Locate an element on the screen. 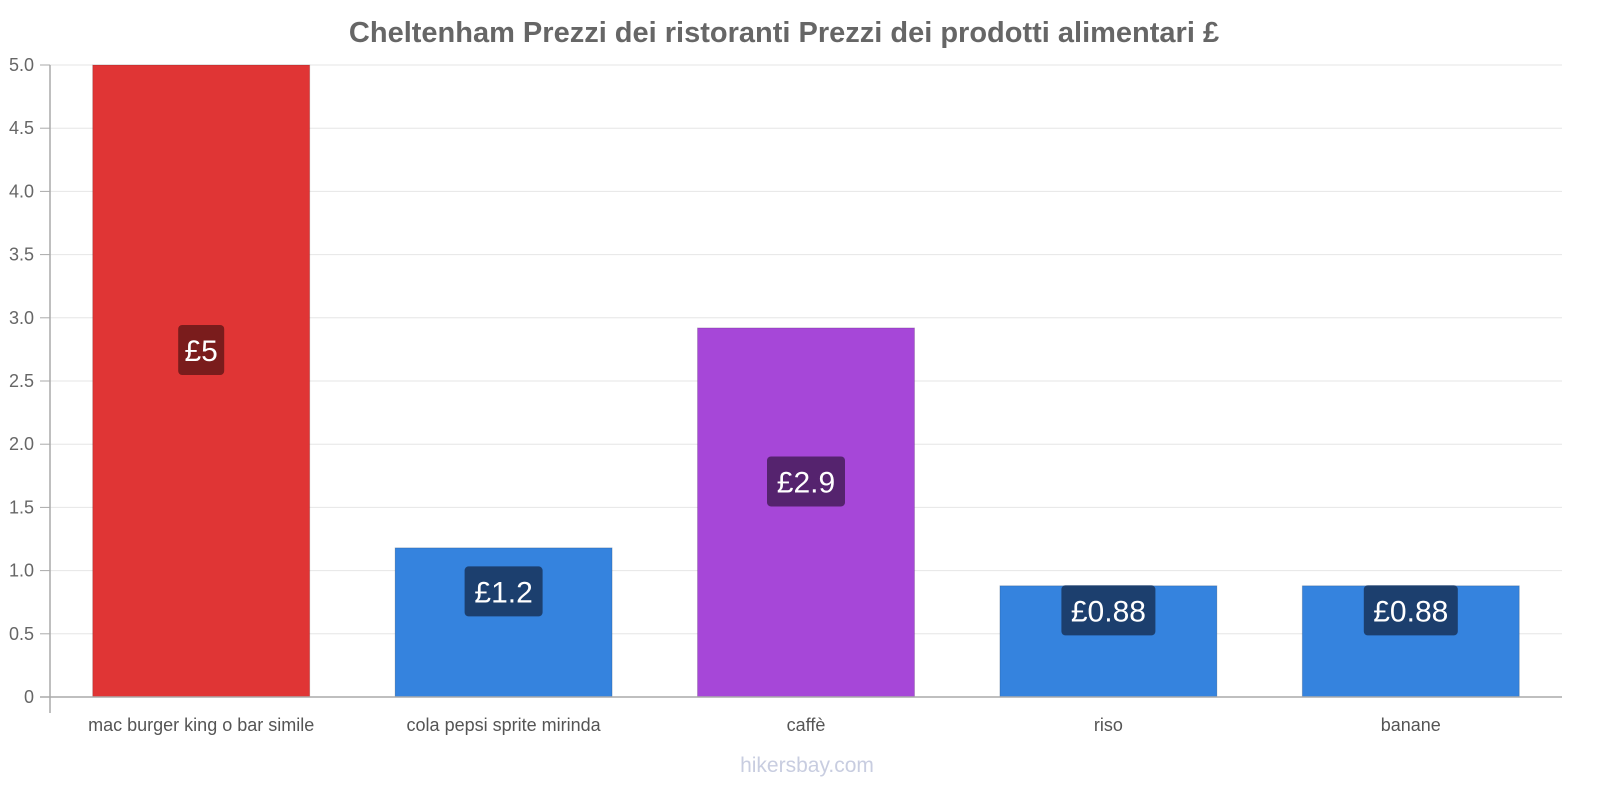  y-tick-label: 0 is located at coordinates (29, 697).